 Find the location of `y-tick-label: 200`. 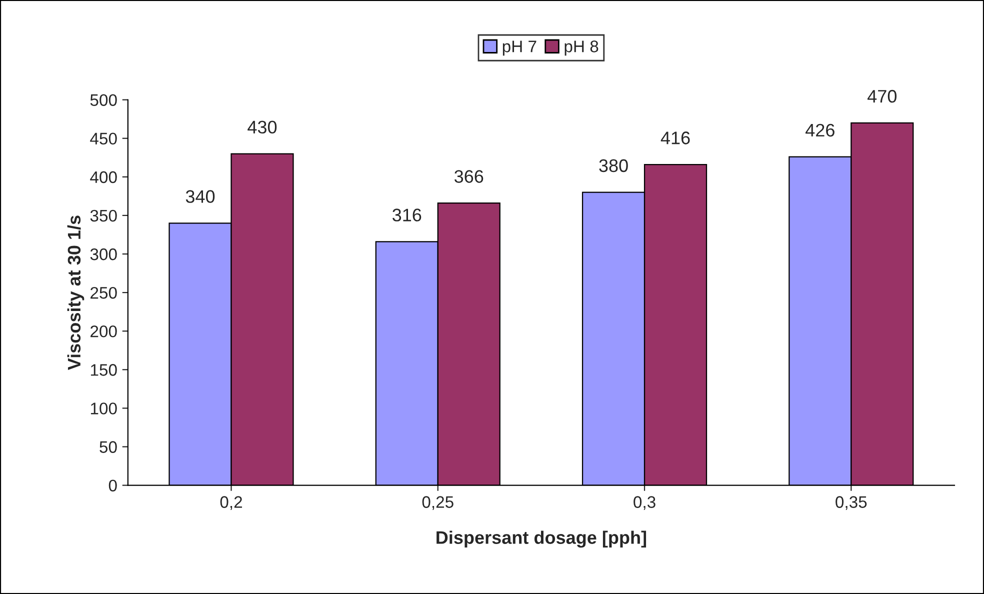

y-tick-label: 200 is located at coordinates (103, 331).